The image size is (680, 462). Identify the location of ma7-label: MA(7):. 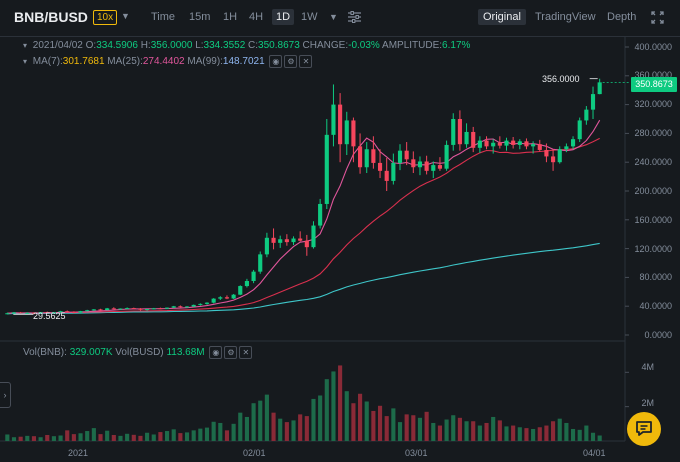
(47, 62).